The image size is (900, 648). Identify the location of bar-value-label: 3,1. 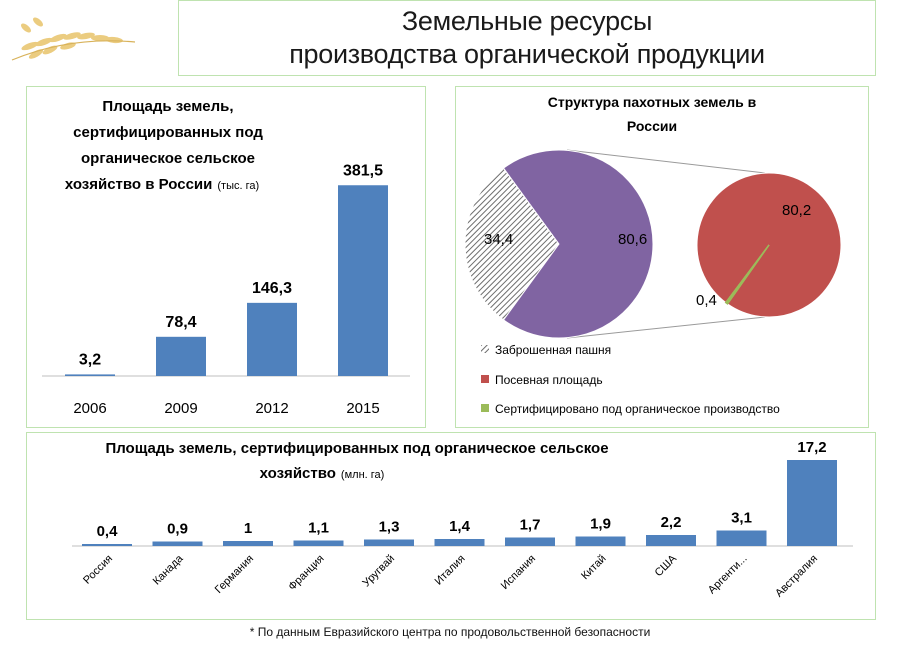
(741, 518).